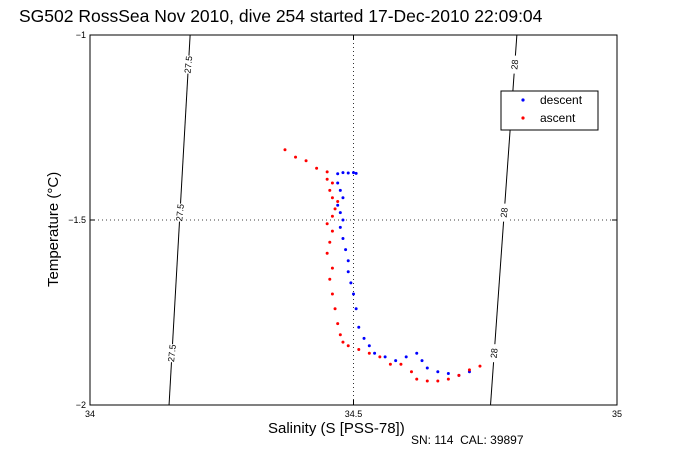  I want to click on footer-text: SN: 114 CAL: 39897, so click(467, 440).